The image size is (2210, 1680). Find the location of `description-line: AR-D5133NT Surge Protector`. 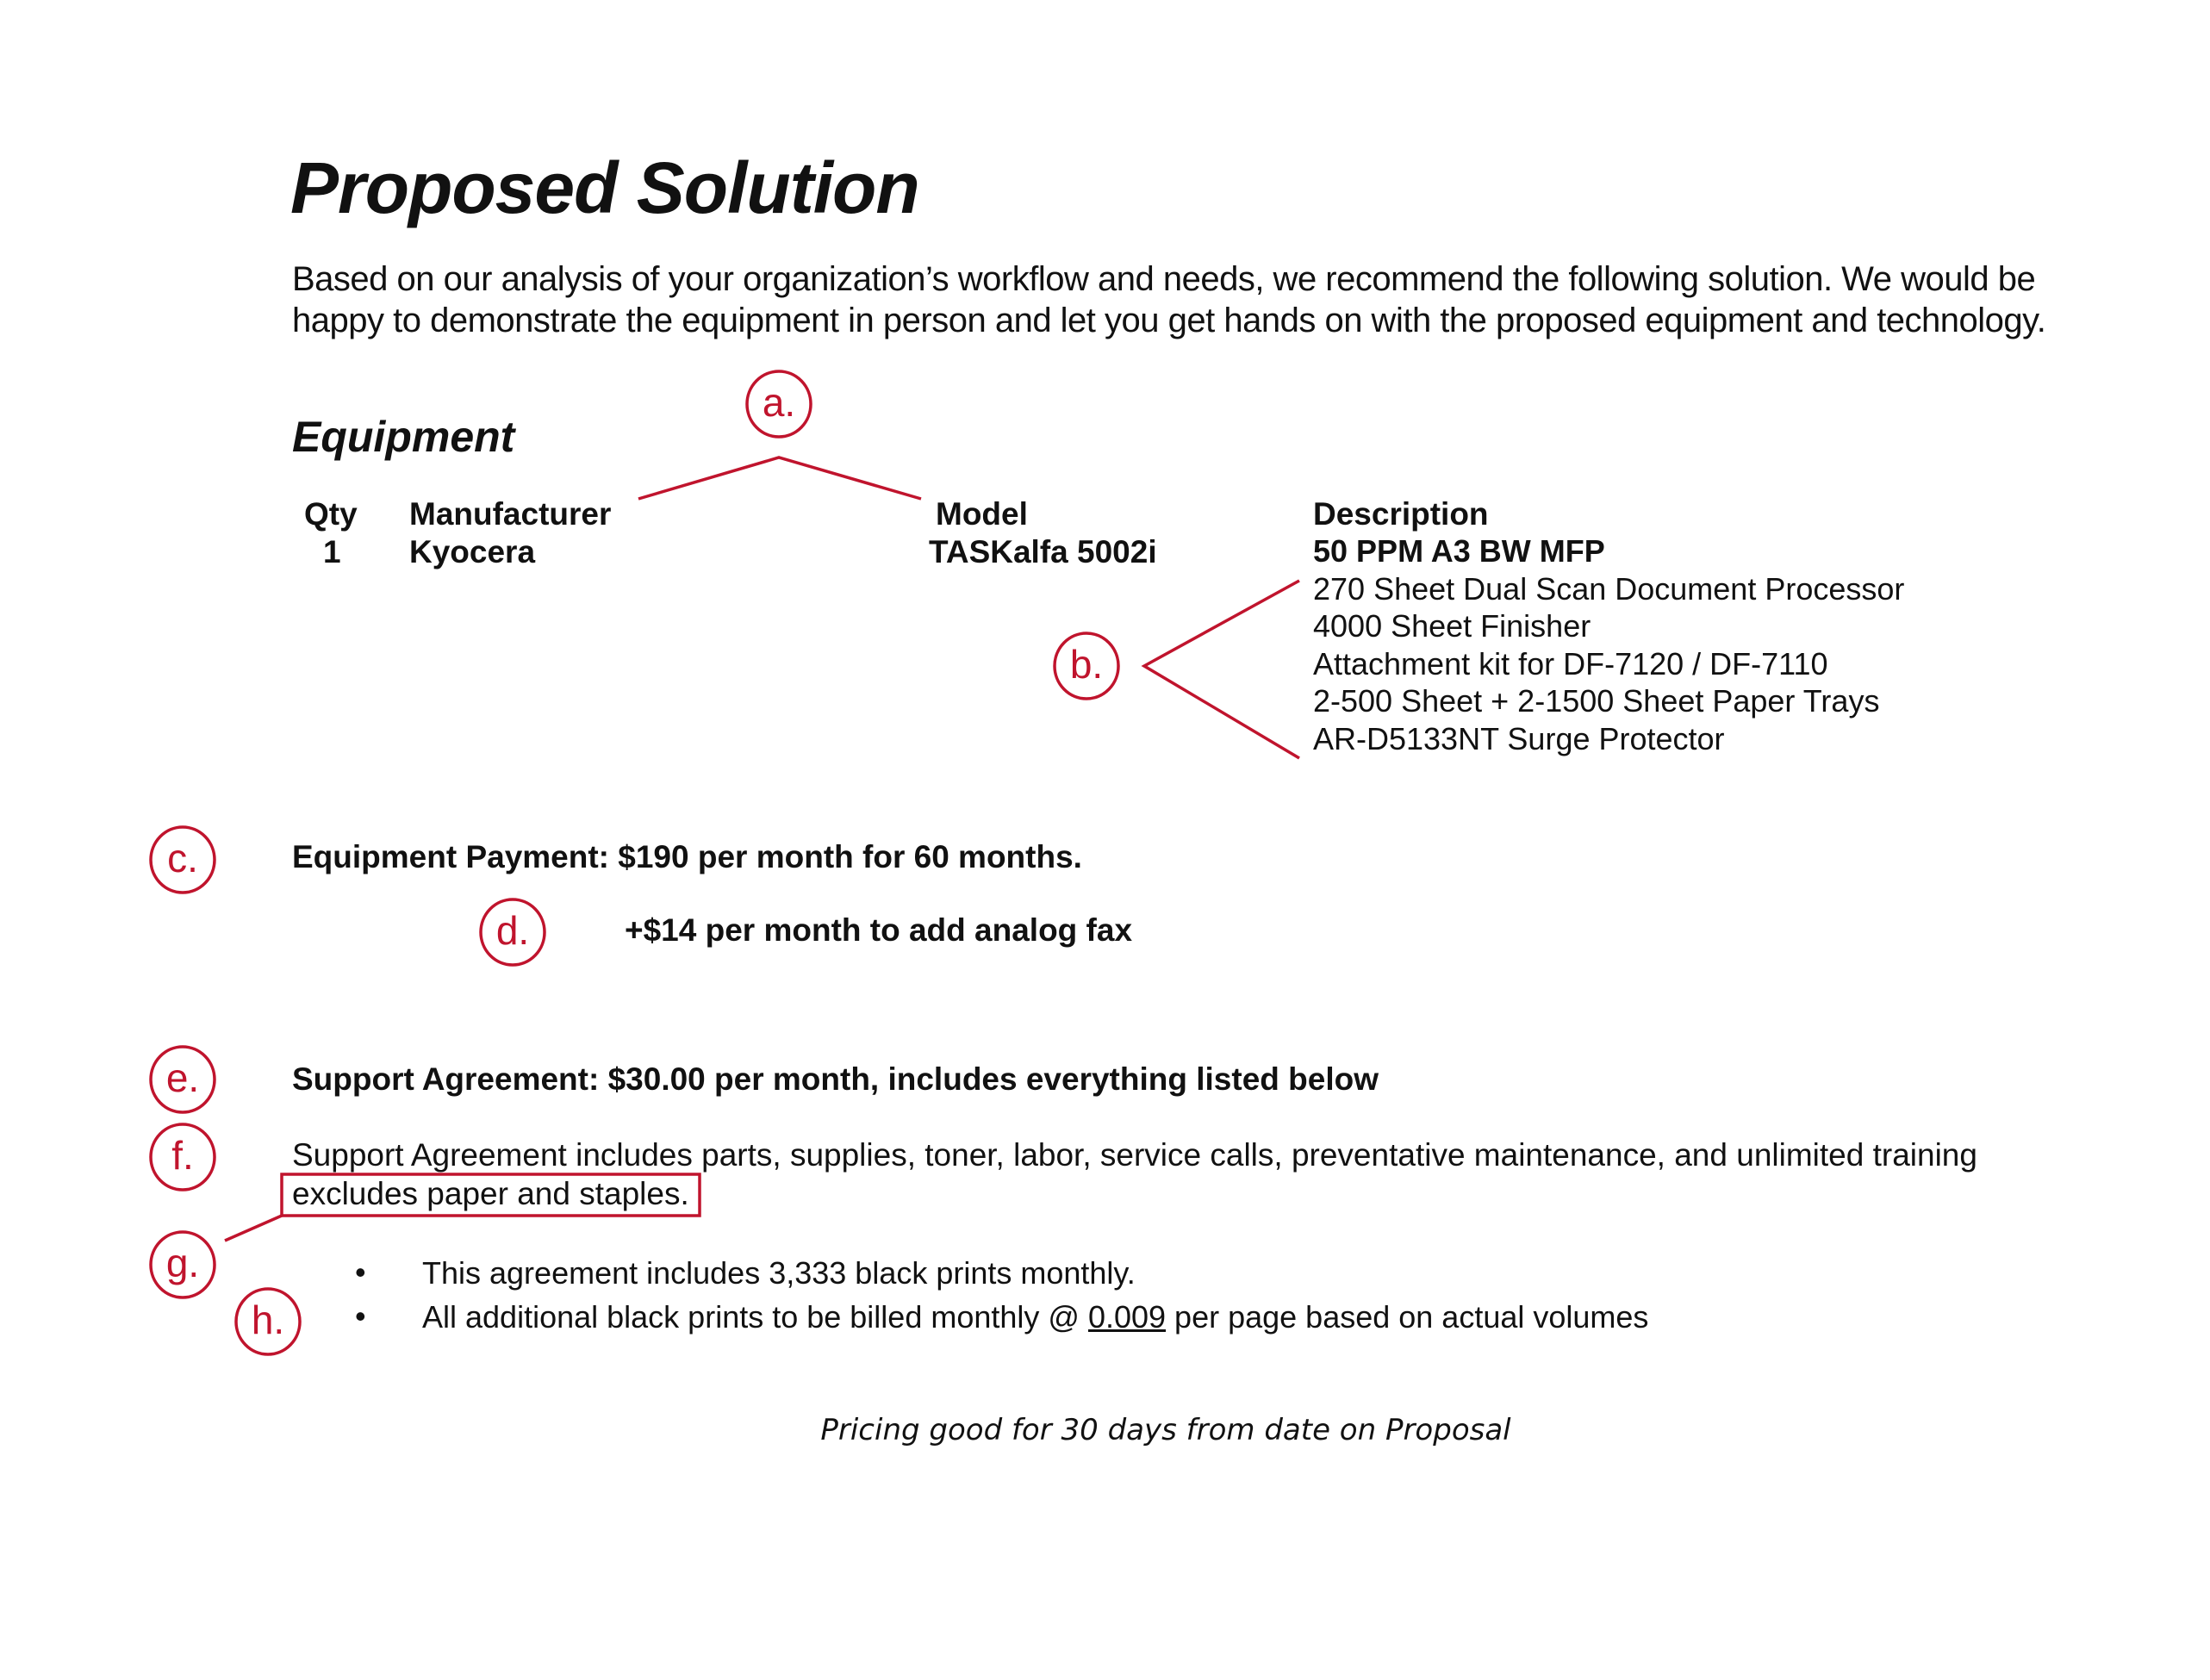

description-line: AR-D5133NT Surge Protector is located at coordinates (1519, 738).